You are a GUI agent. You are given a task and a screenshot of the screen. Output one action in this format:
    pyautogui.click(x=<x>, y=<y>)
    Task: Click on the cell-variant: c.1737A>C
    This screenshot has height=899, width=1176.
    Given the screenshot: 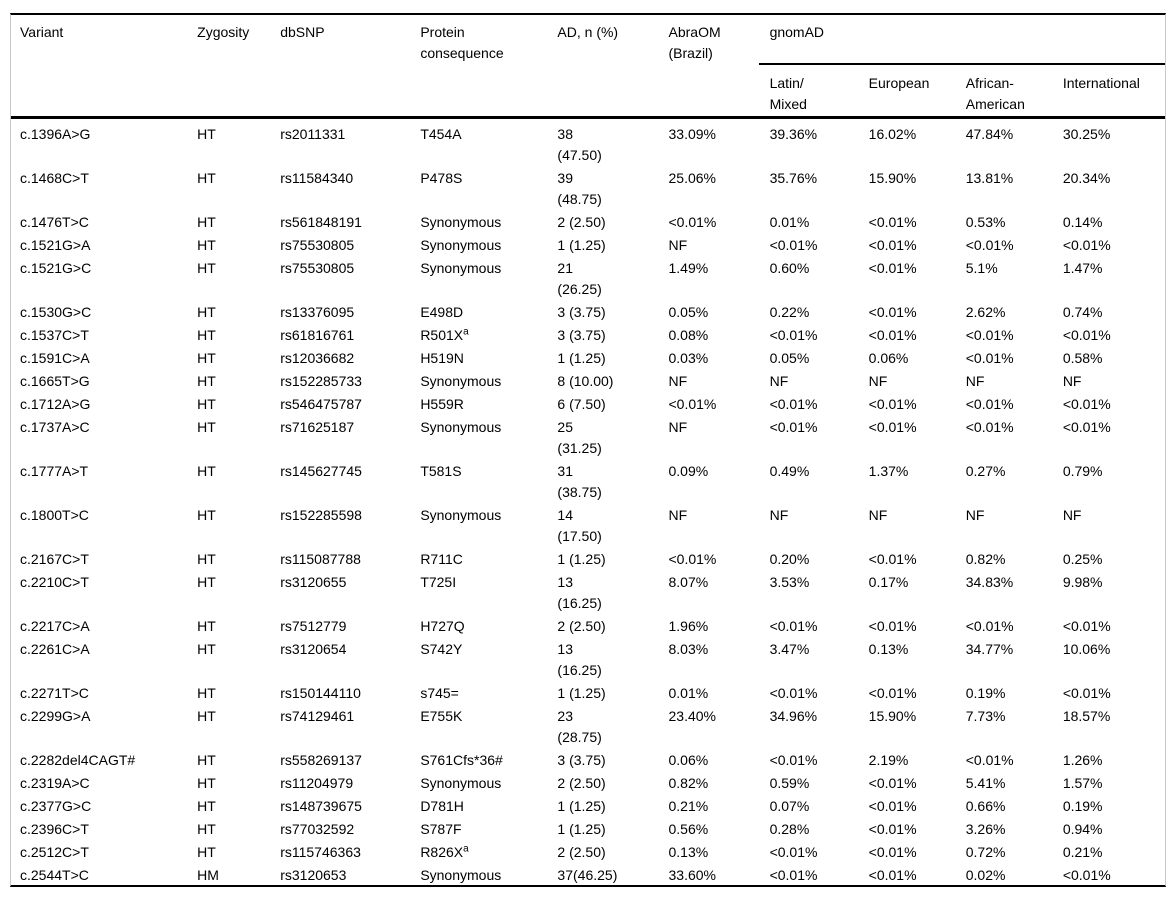 What is the action you would take?
    pyautogui.click(x=55, y=427)
    